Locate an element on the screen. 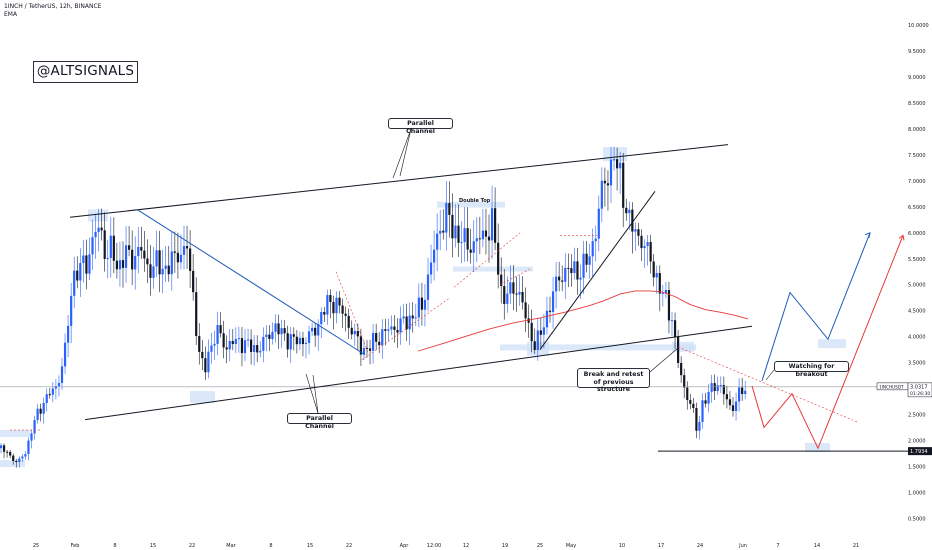  watching-breakout-label: Watching for breakout is located at coordinates (811, 369).